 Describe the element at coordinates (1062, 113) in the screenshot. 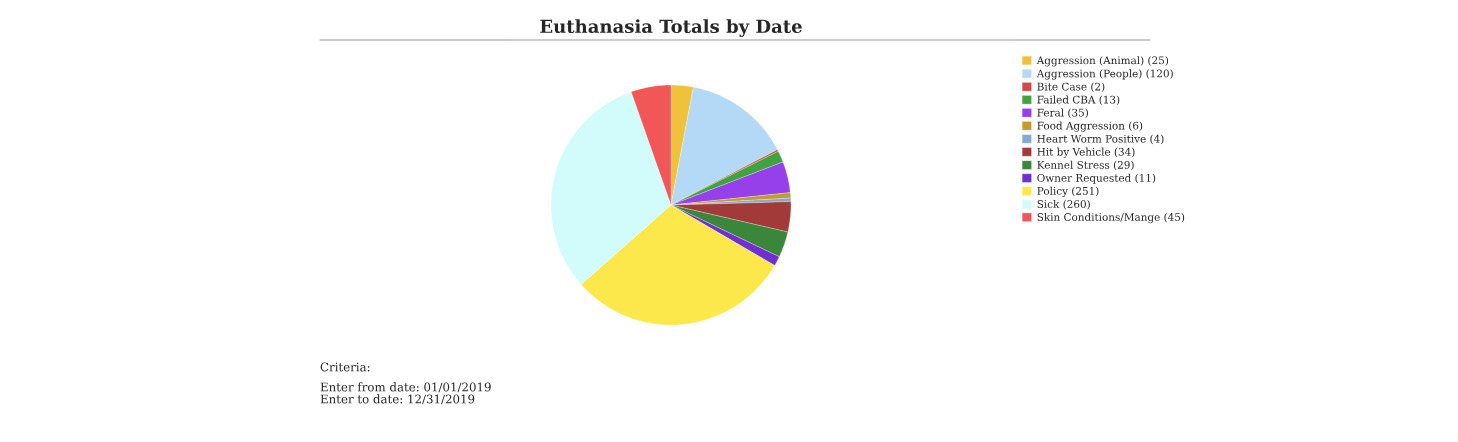

I see `legend-label: Feral (35)` at that location.